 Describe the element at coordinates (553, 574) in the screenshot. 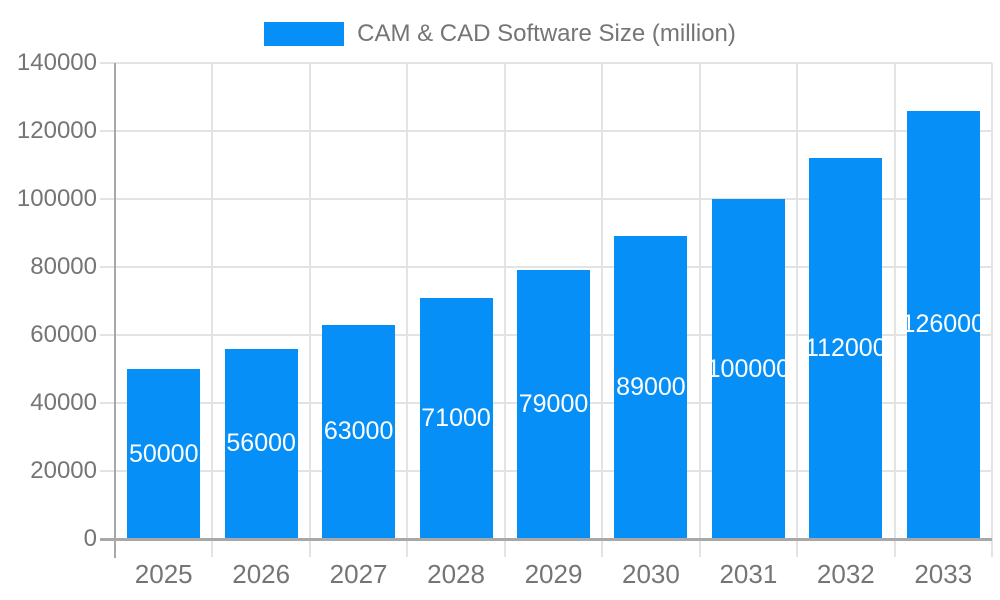

I see `x-tick-label-2029: 2029` at that location.